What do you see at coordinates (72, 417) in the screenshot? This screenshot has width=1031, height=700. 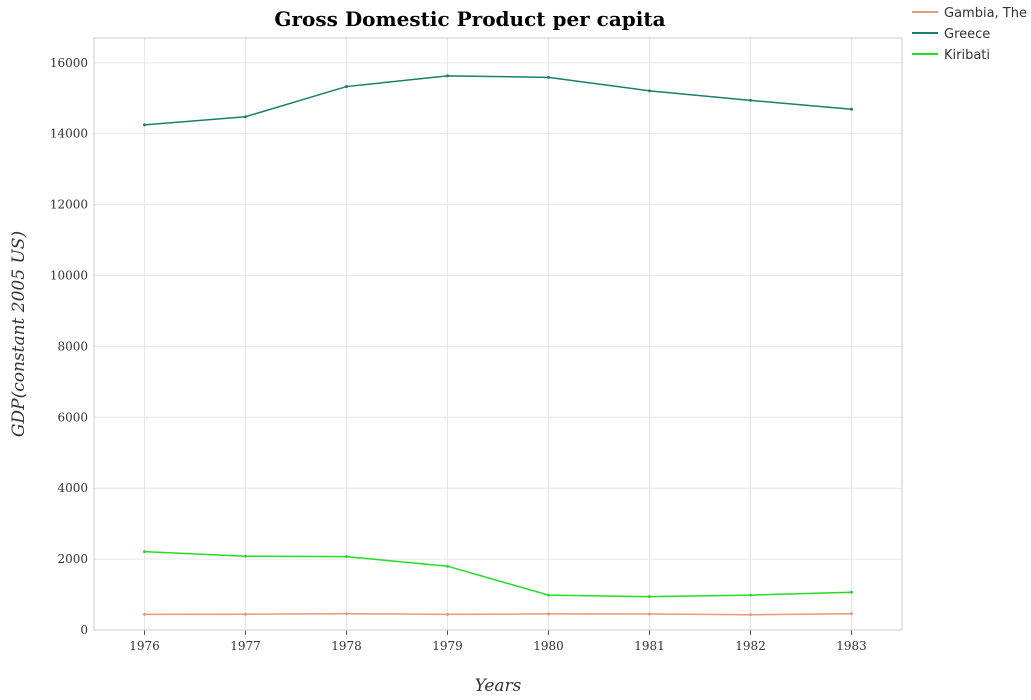 I see `y-tick-label: 6000` at bounding box center [72, 417].